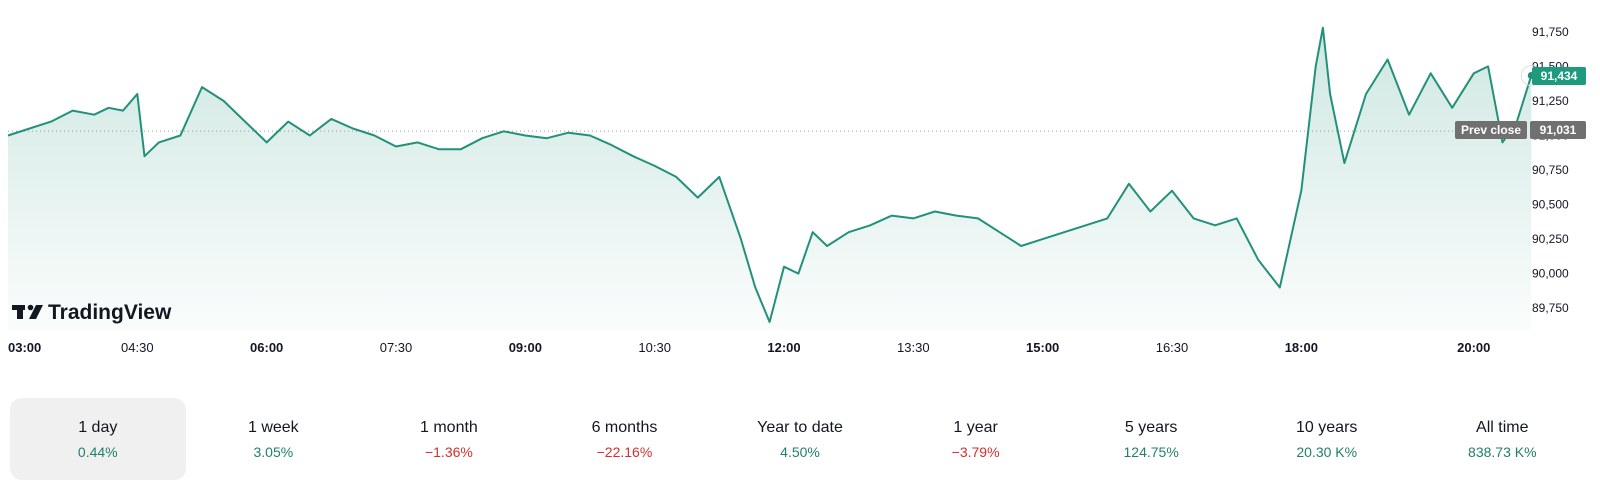 This screenshot has height=484, width=1600. What do you see at coordinates (24, 347) in the screenshot?
I see `x-tick-label: 03:00` at bounding box center [24, 347].